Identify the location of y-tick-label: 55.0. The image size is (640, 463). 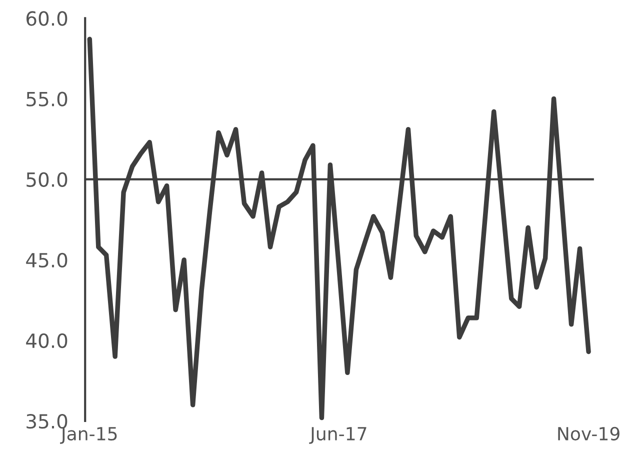
(47, 99).